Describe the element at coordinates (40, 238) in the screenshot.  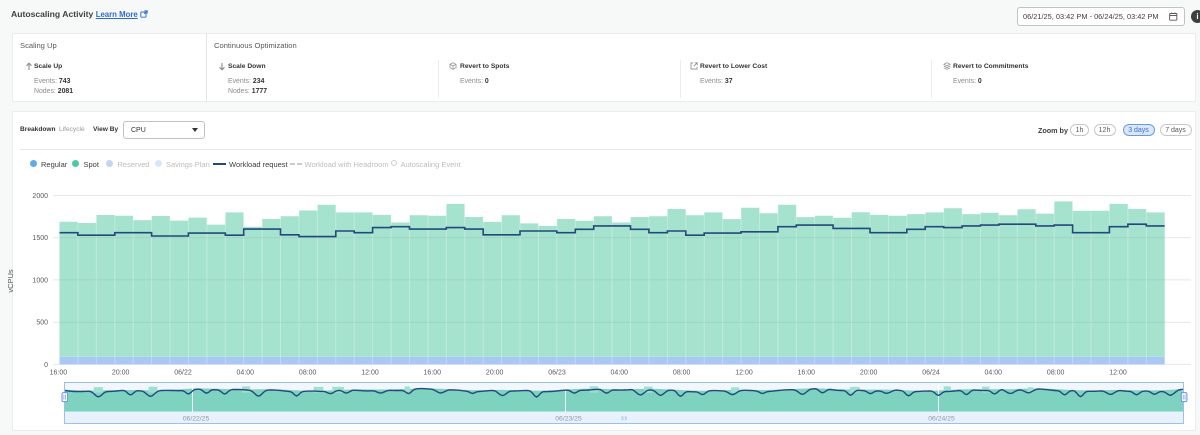
I see `svg-text: 1500` at that location.